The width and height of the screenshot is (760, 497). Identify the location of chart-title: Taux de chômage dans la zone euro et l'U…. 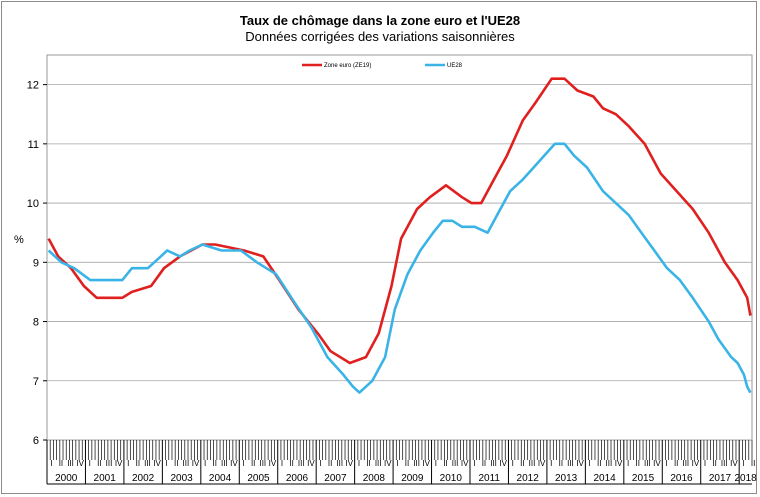
(380, 20).